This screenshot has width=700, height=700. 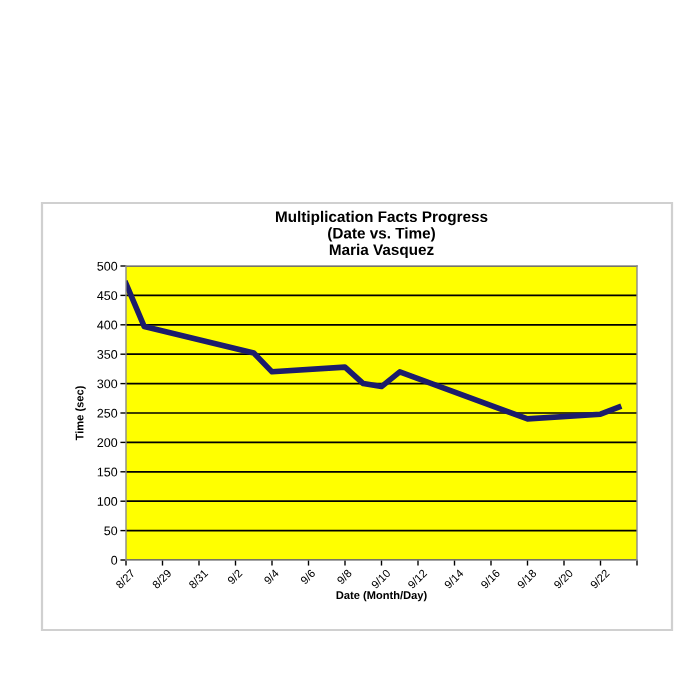 I want to click on line-series, so click(x=374, y=351).